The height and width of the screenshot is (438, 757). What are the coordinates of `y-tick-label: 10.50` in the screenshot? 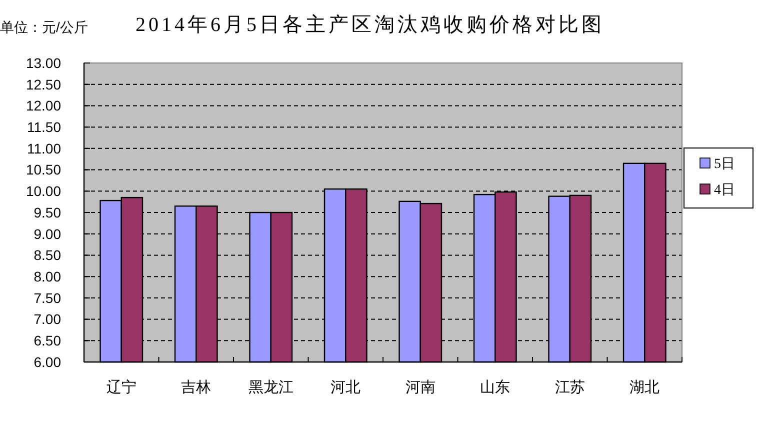 It's located at (44, 170).